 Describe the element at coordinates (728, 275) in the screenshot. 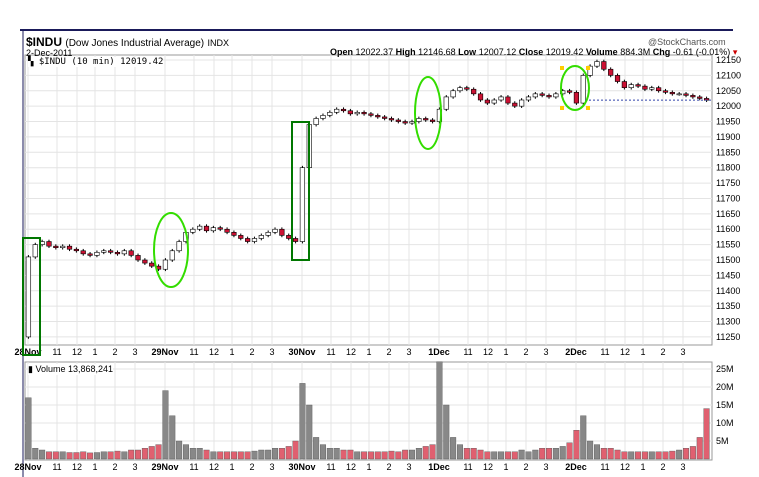

I see `price-tick-label: 11450` at that location.